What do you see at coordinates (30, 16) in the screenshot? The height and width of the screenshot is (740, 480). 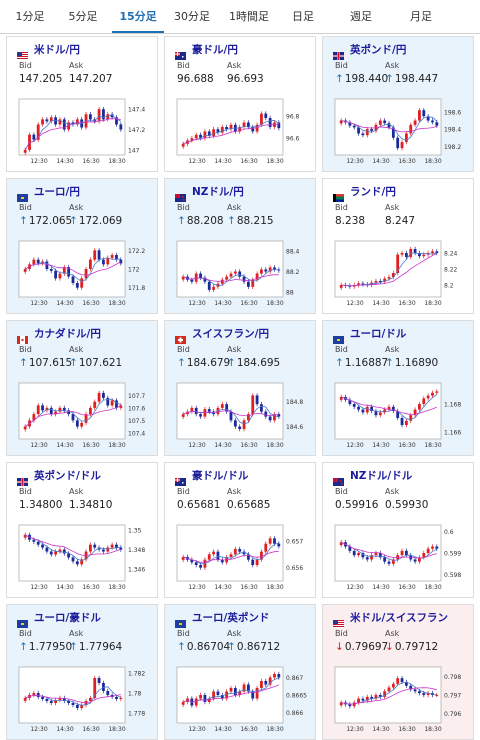 I see `tab-1: 1分足` at bounding box center [30, 16].